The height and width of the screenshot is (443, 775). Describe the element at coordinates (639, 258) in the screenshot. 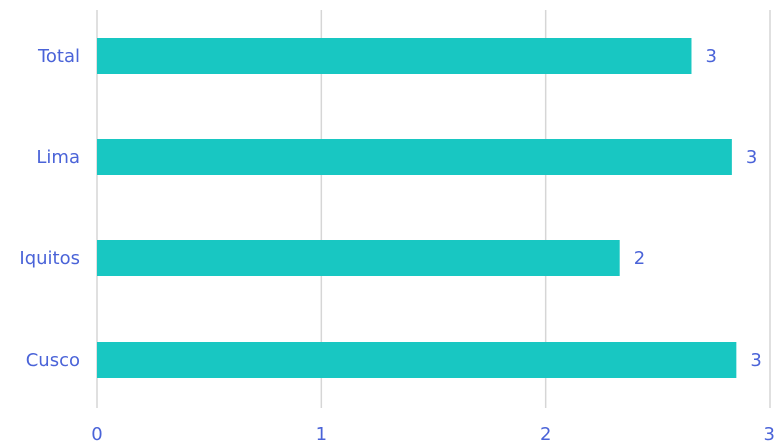

I see `data-label: 2` at that location.